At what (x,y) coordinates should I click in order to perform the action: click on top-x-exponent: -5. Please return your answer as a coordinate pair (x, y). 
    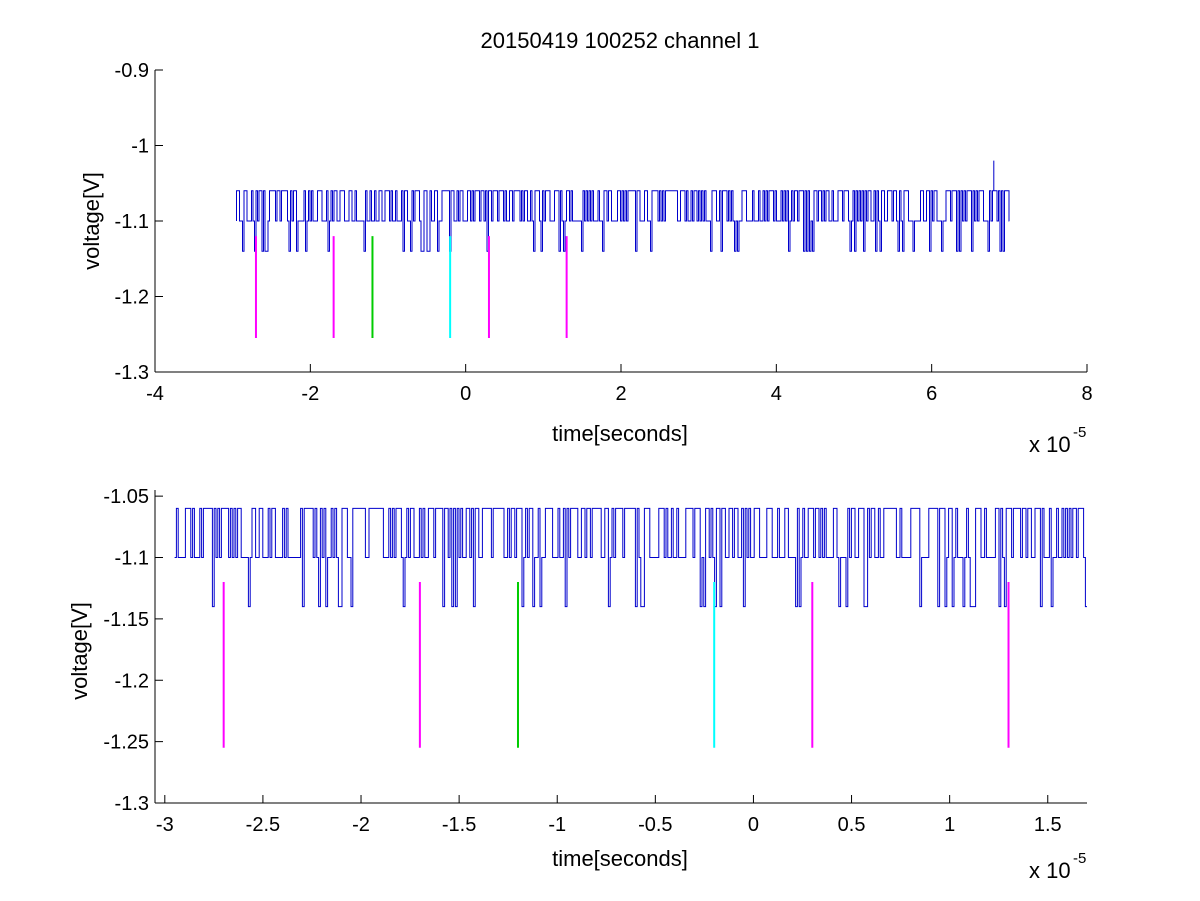
    Looking at the image, I should click on (1079, 432).